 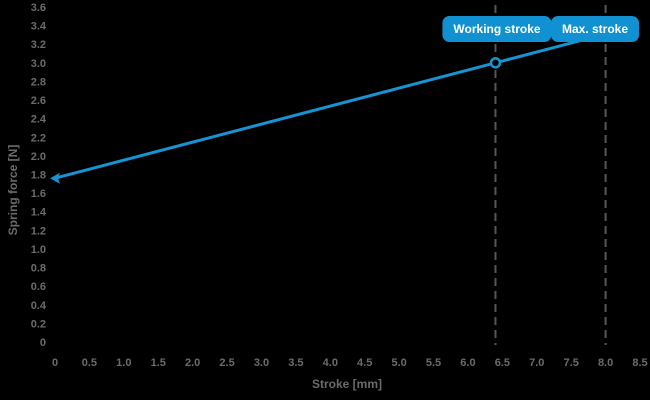 What do you see at coordinates (39, 213) in the screenshot?
I see `y-tick-label: 1.4` at bounding box center [39, 213].